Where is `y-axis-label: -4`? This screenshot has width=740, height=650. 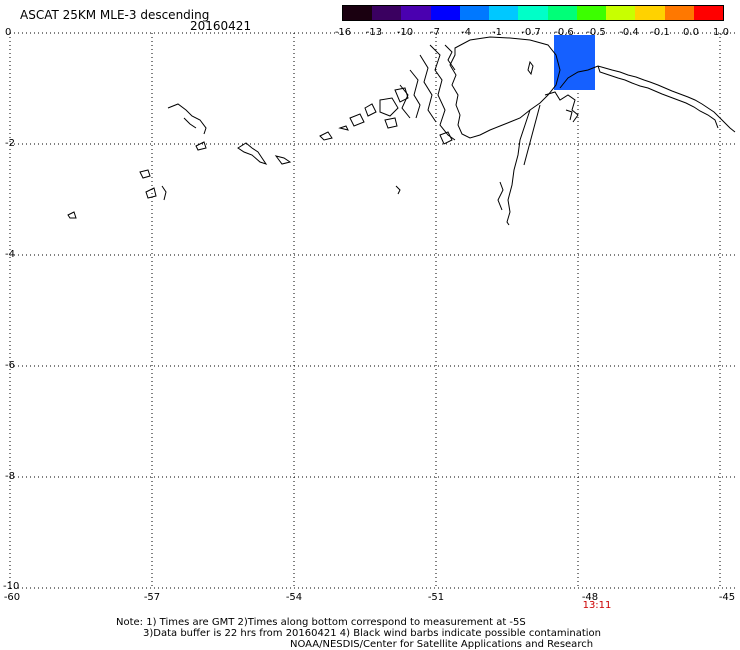
y-axis-label: -4 is located at coordinates (10, 254).